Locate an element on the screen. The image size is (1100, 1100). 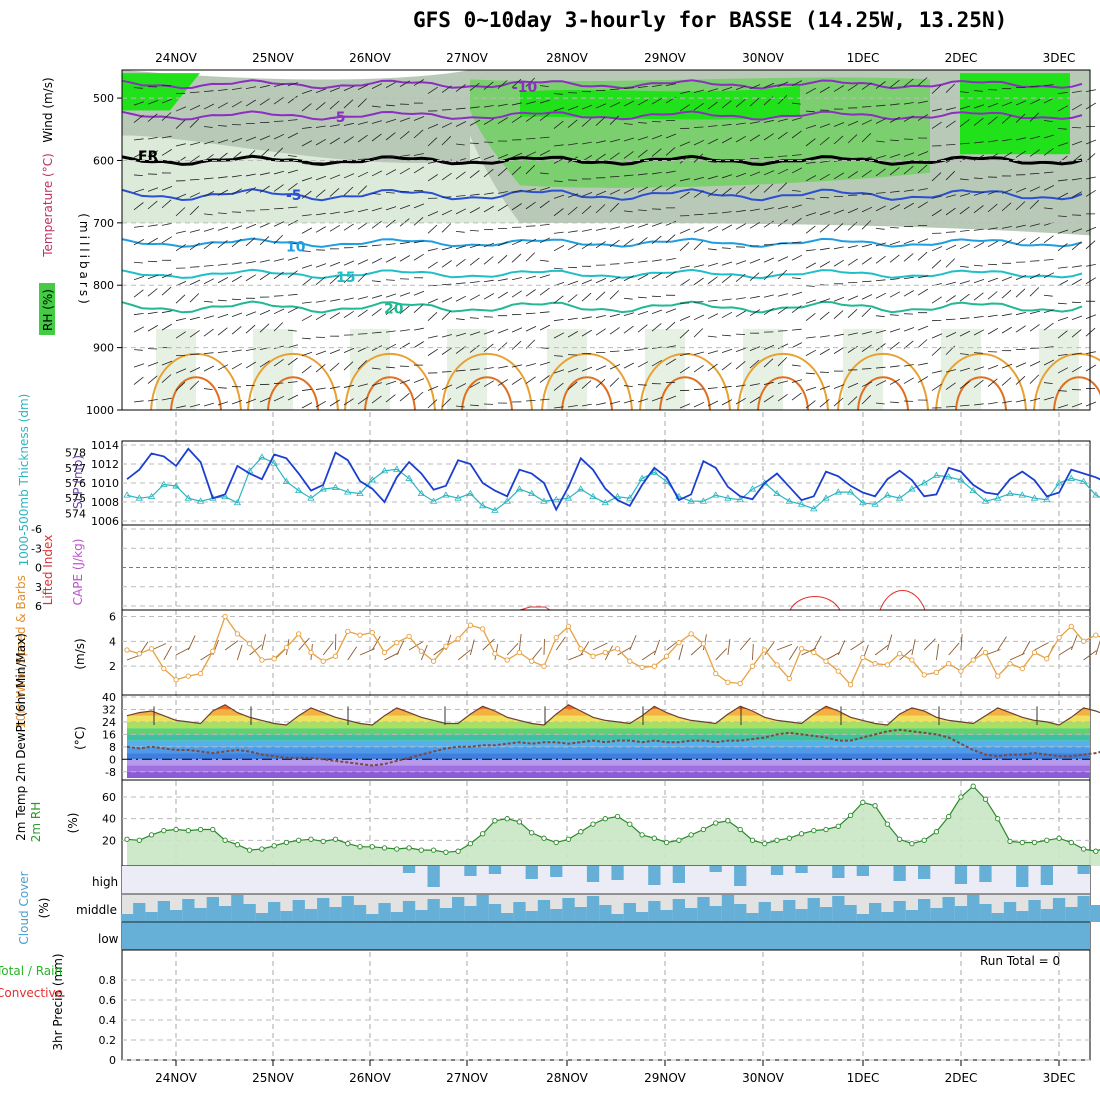
precip-panel: 0.80.60.40.20 is located at coordinates (595, 1008).